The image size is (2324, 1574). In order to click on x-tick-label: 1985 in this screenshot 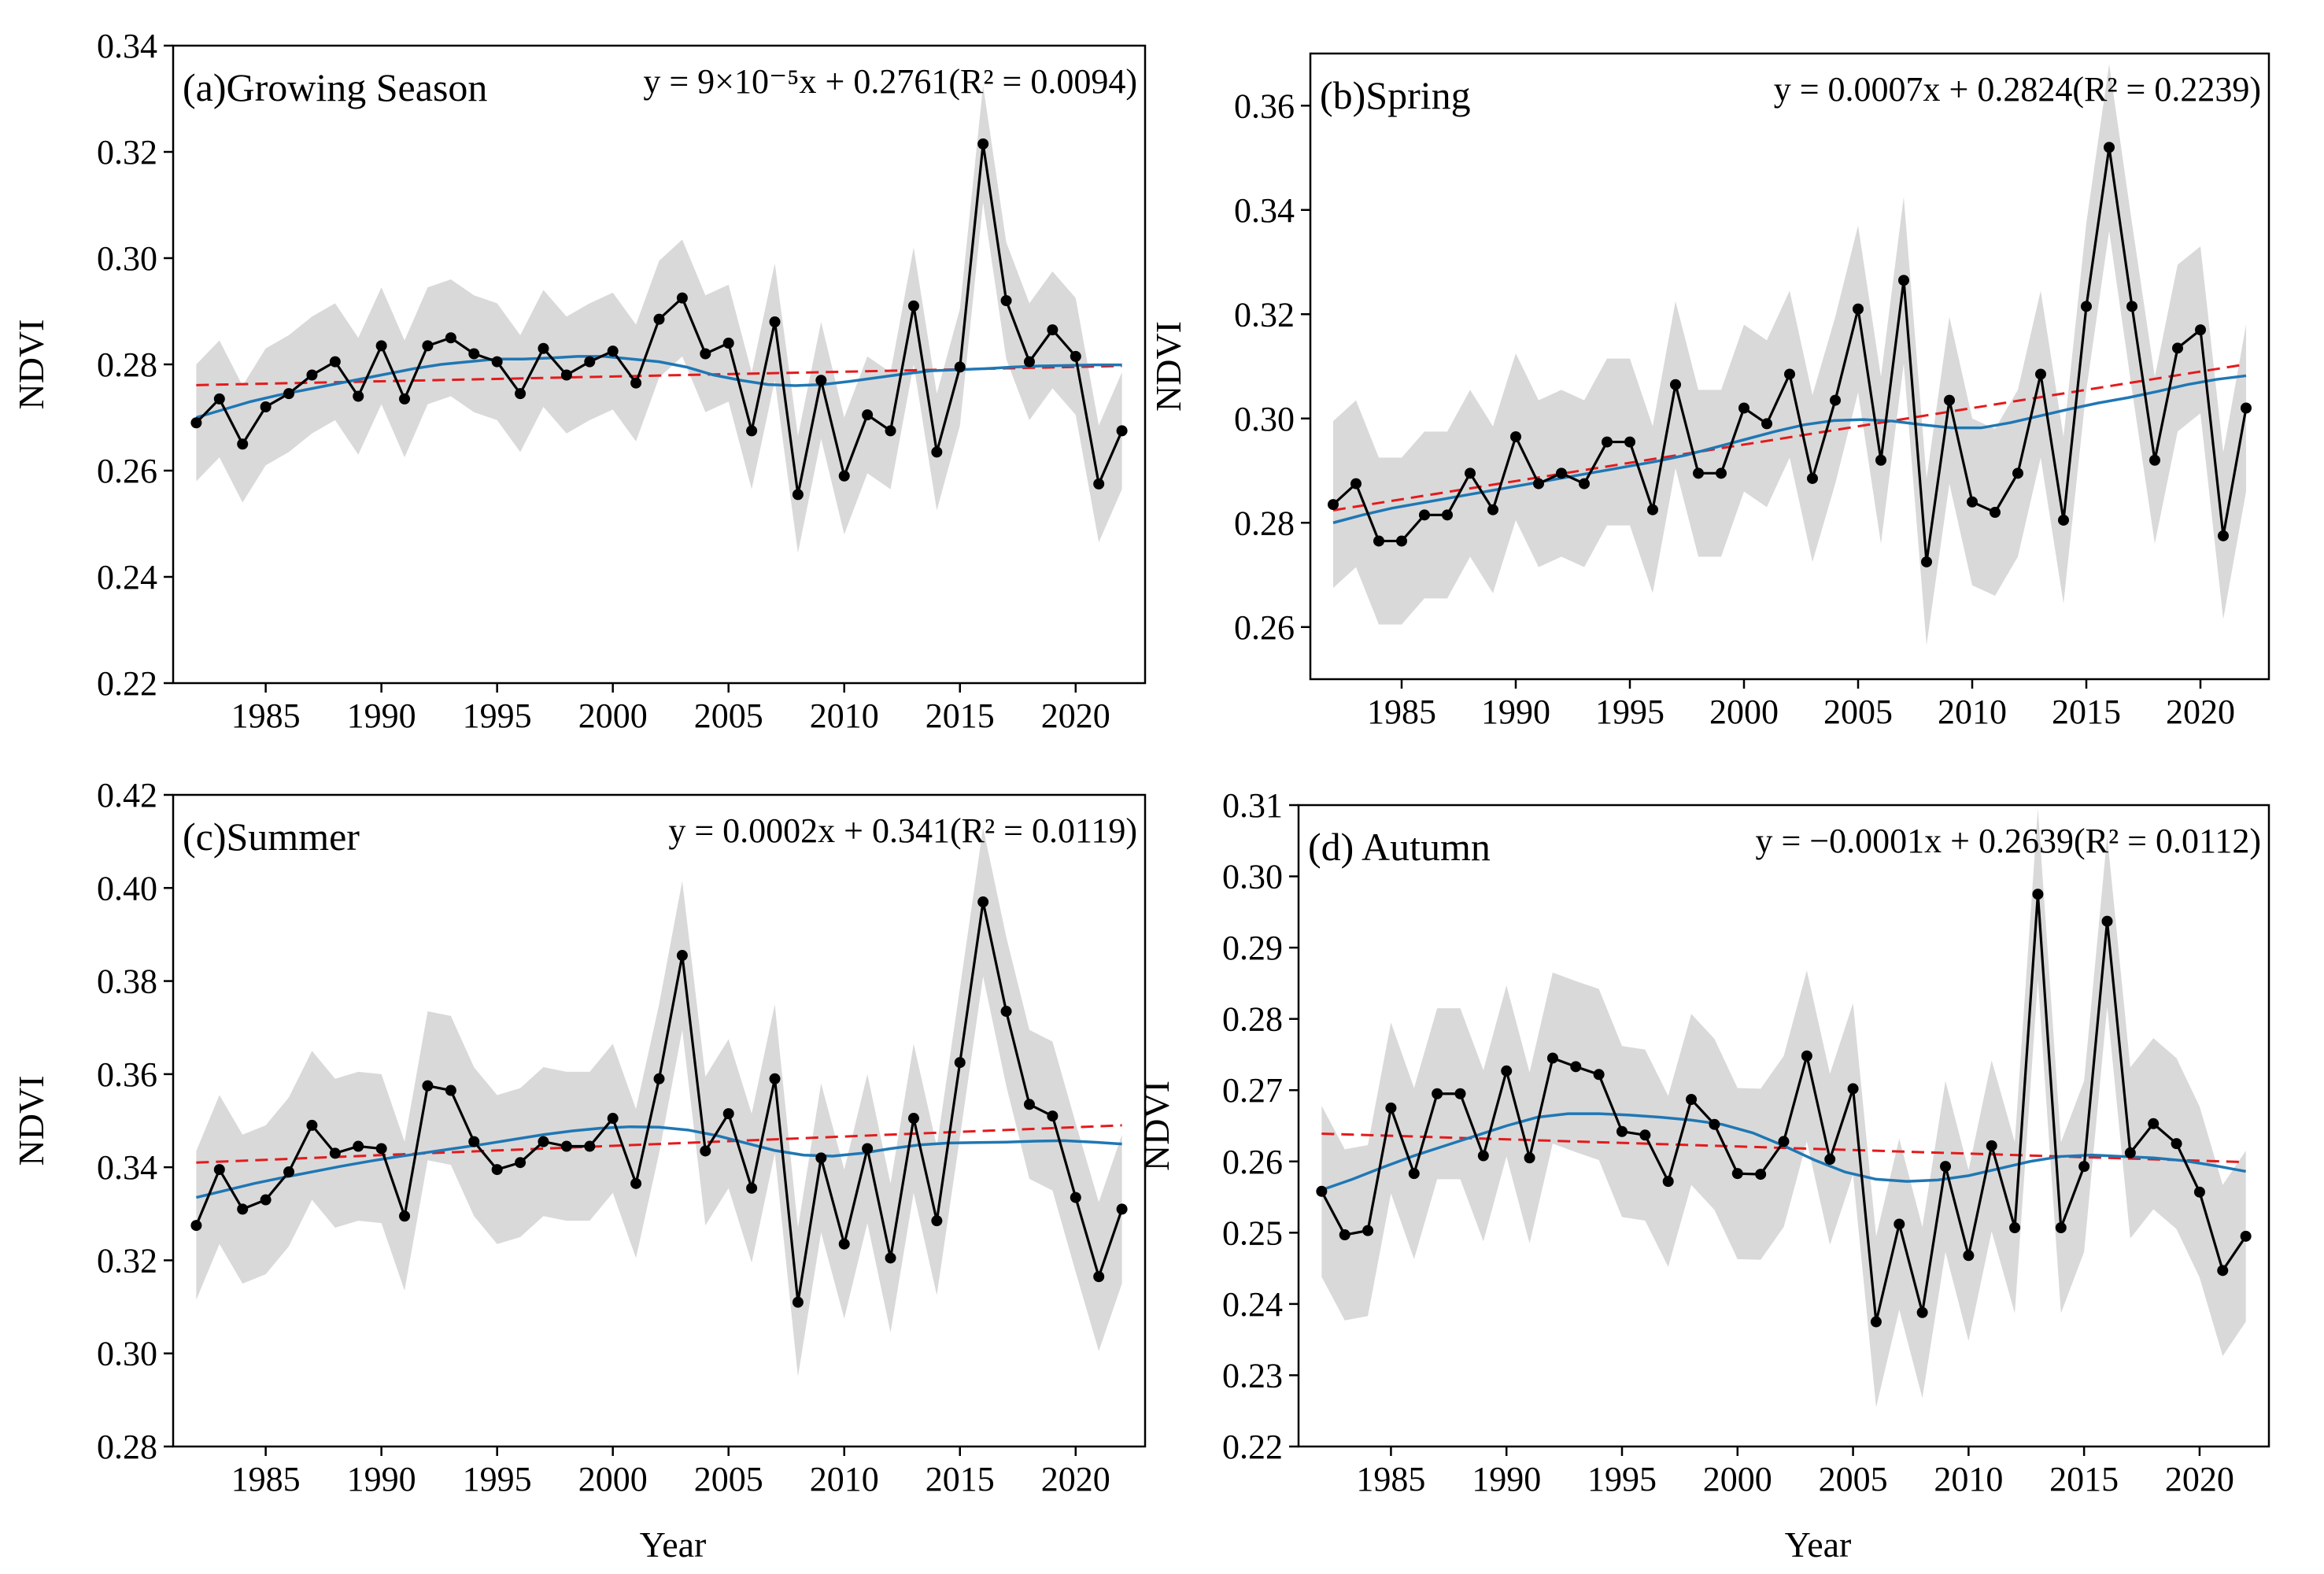, I will do `click(266, 715)`.